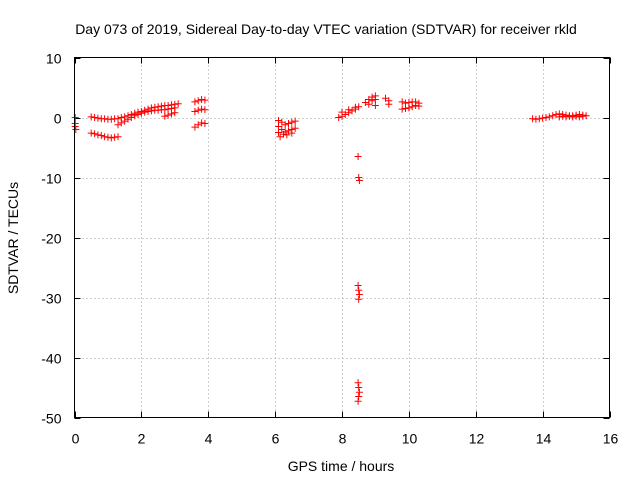 Image resolution: width=640 pixels, height=480 pixels. Describe the element at coordinates (51, 179) in the screenshot. I see `y-tick-label: -10` at that location.